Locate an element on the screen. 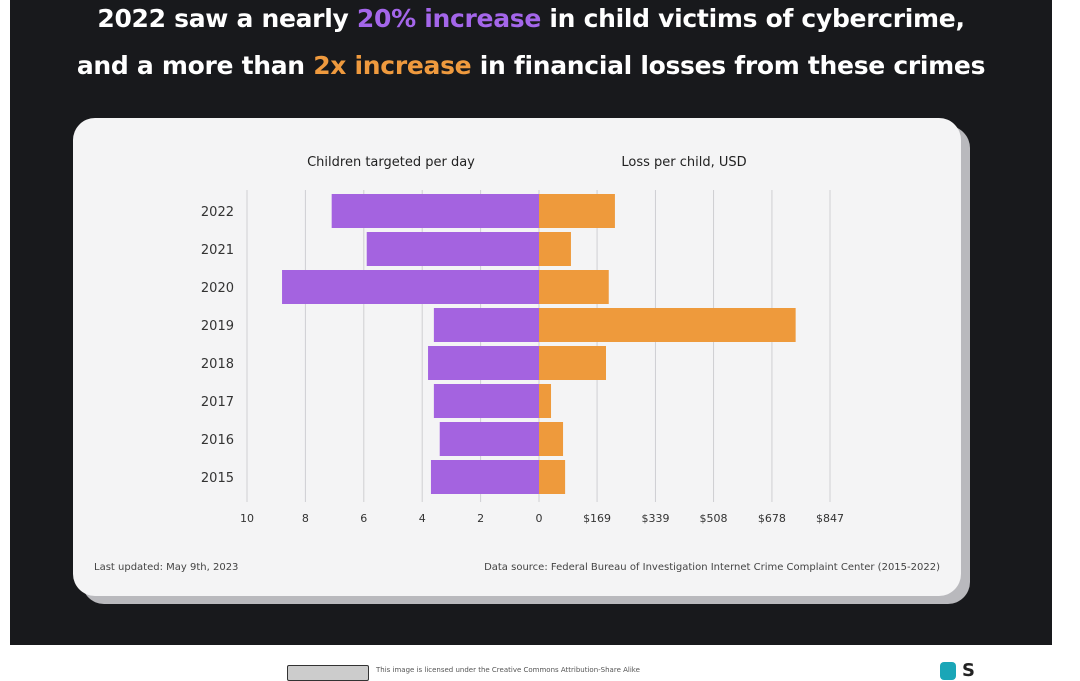 Image resolution: width=1080 pixels, height=681 pixels. bar-loss-2021 is located at coordinates (555, 249).